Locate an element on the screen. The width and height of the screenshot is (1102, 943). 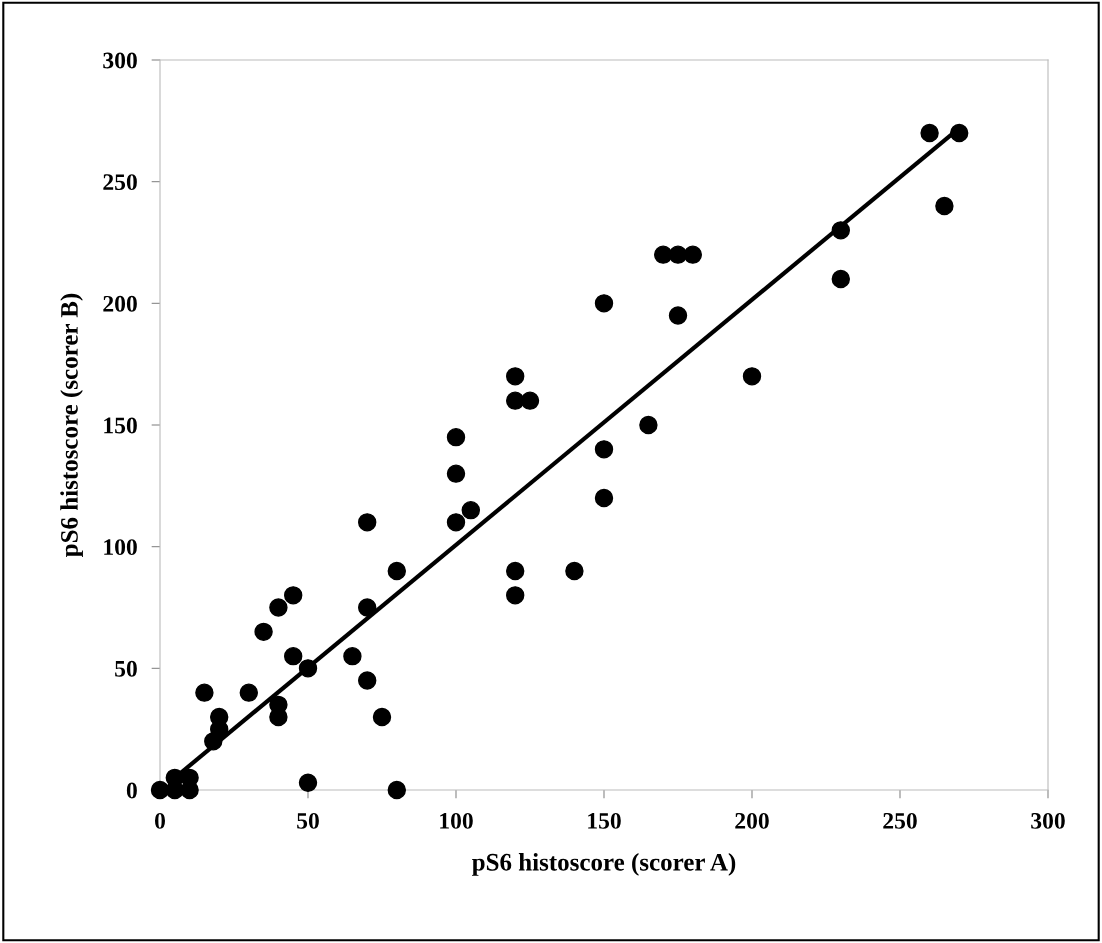
x-tick-label: 150 is located at coordinates (604, 820).